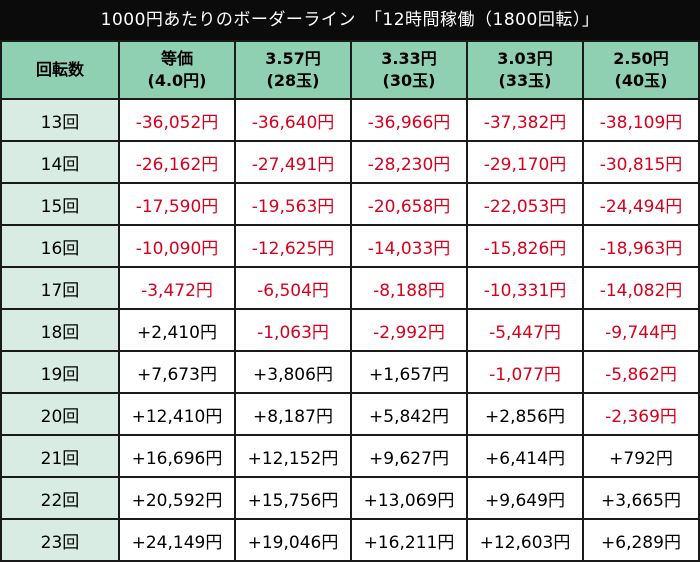 This screenshot has height=562, width=700. Describe the element at coordinates (641, 414) in the screenshot. I see `table-cell: -2,369円` at that location.